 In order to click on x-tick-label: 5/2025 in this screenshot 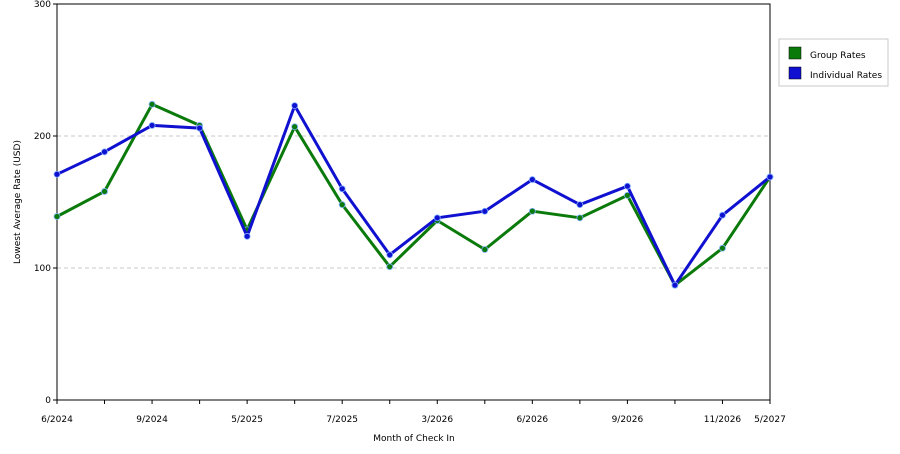, I will do `click(247, 420)`.